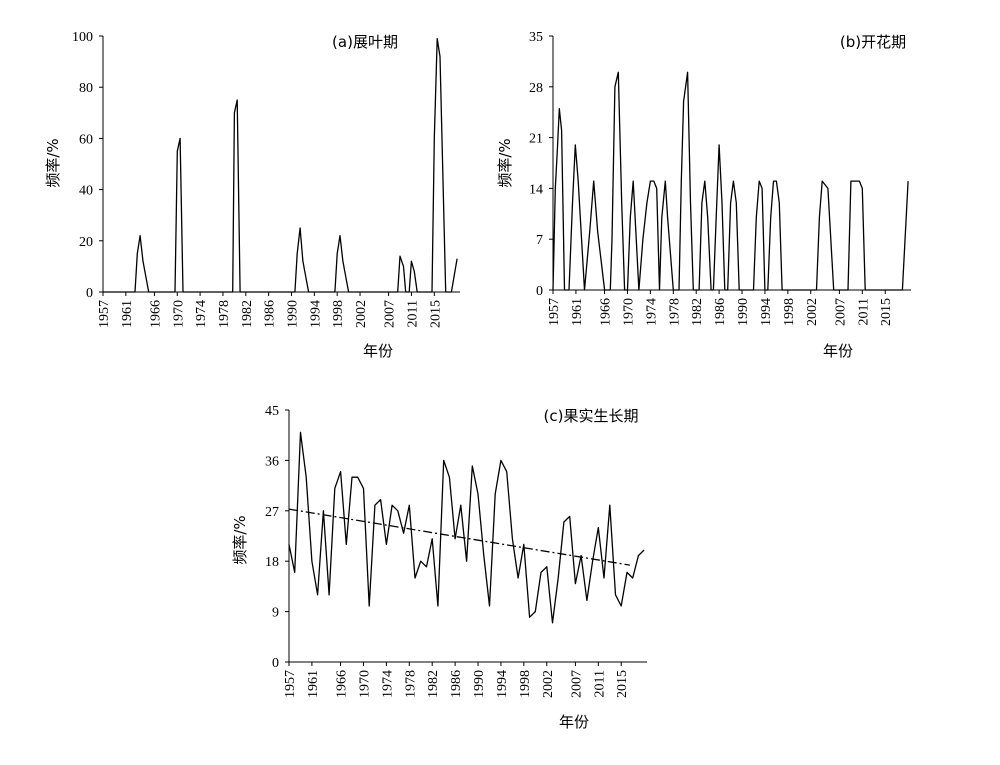 The image size is (1000, 765). Describe the element at coordinates (86, 242) in the screenshot. I see `y-tick-label: 20` at that location.